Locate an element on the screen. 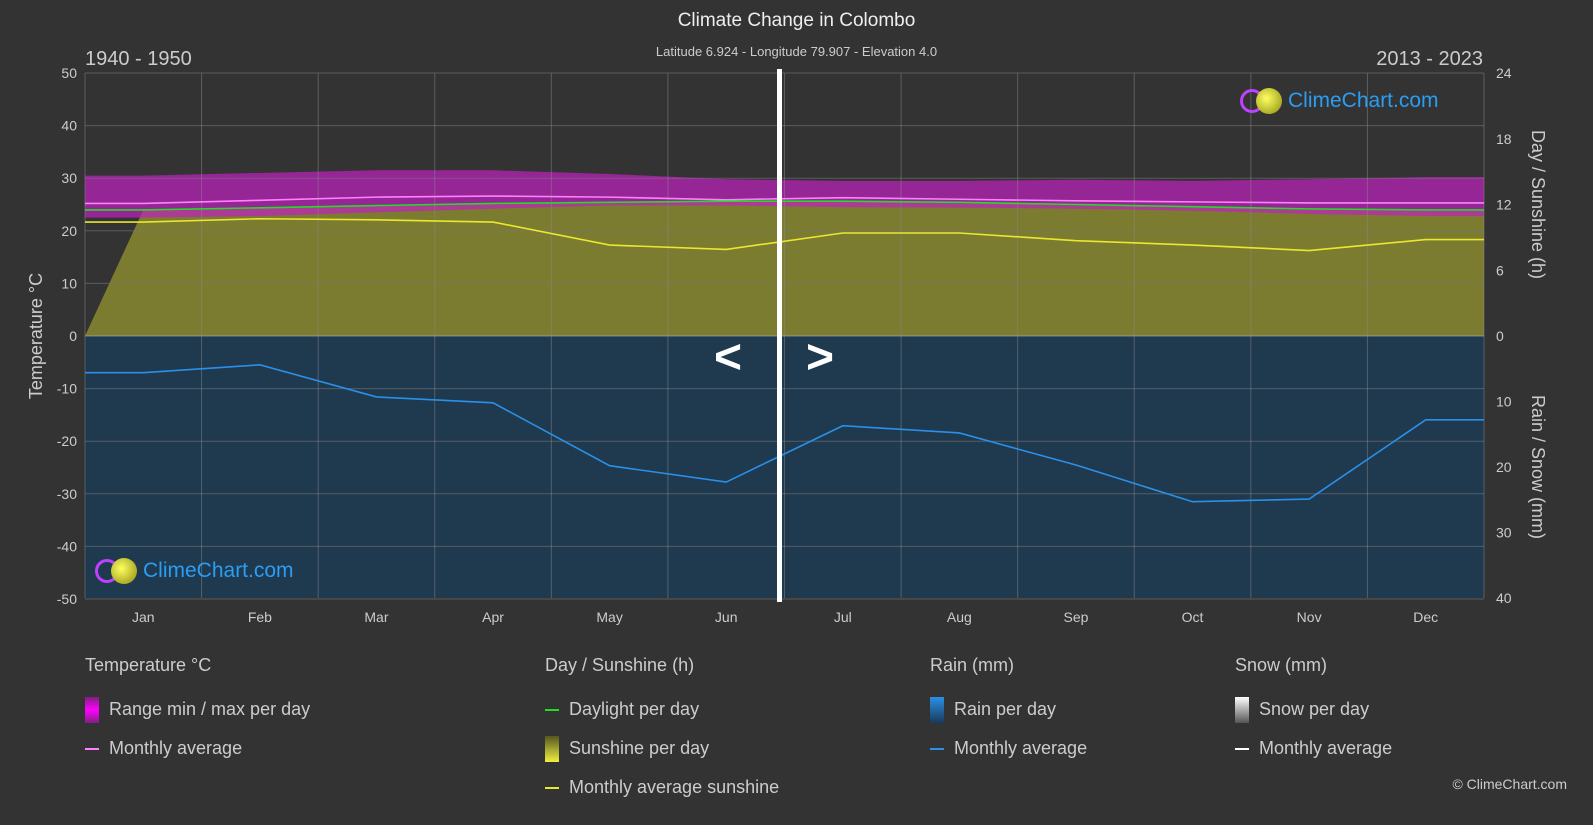 The width and height of the screenshot is (1593, 825). legend-item: Range min / max per day is located at coordinates (210, 709).